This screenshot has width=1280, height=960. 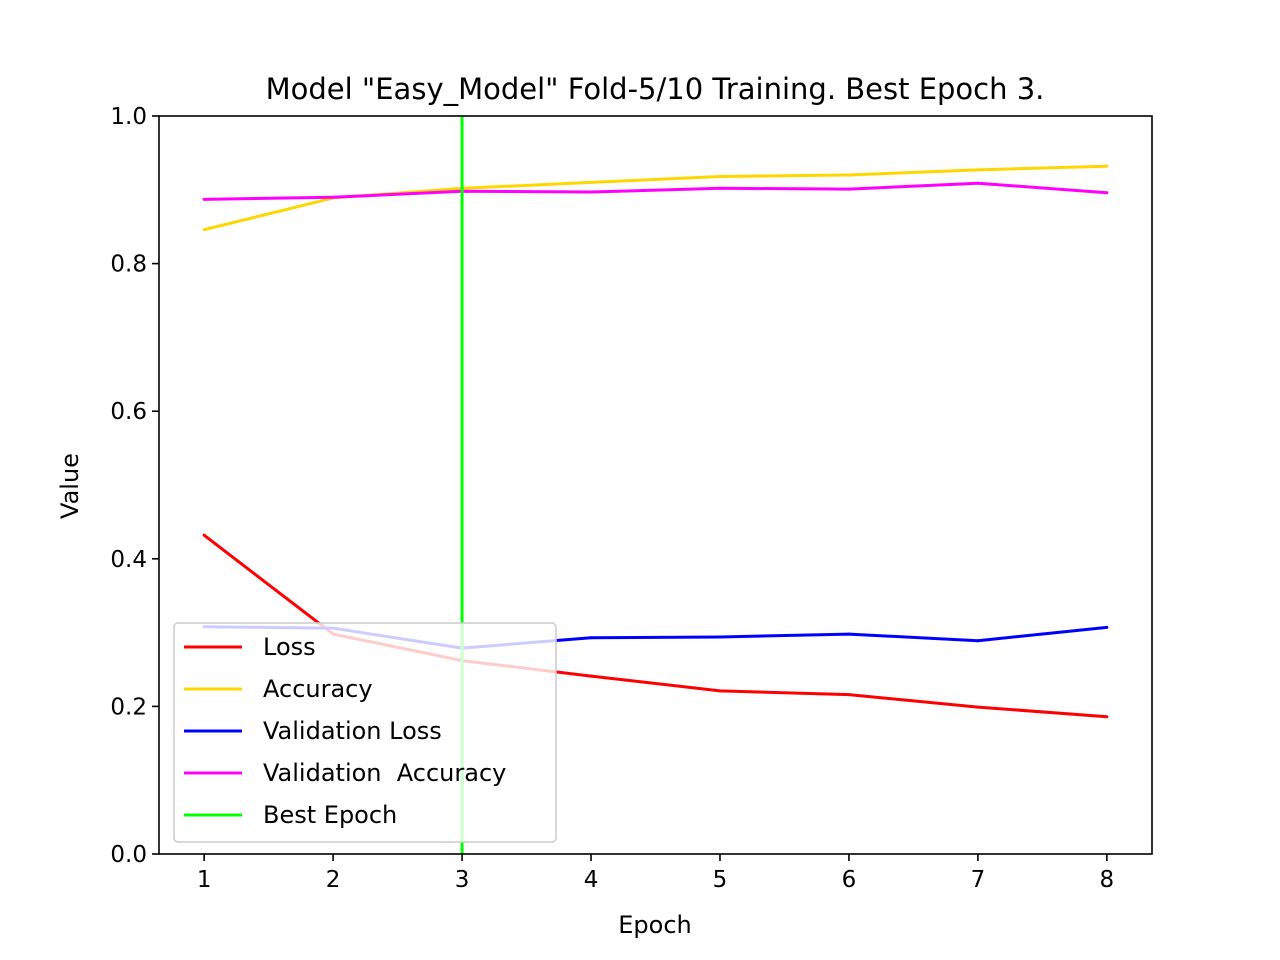 What do you see at coordinates (128, 560) in the screenshot?
I see `y-tick-label: 0.4` at bounding box center [128, 560].